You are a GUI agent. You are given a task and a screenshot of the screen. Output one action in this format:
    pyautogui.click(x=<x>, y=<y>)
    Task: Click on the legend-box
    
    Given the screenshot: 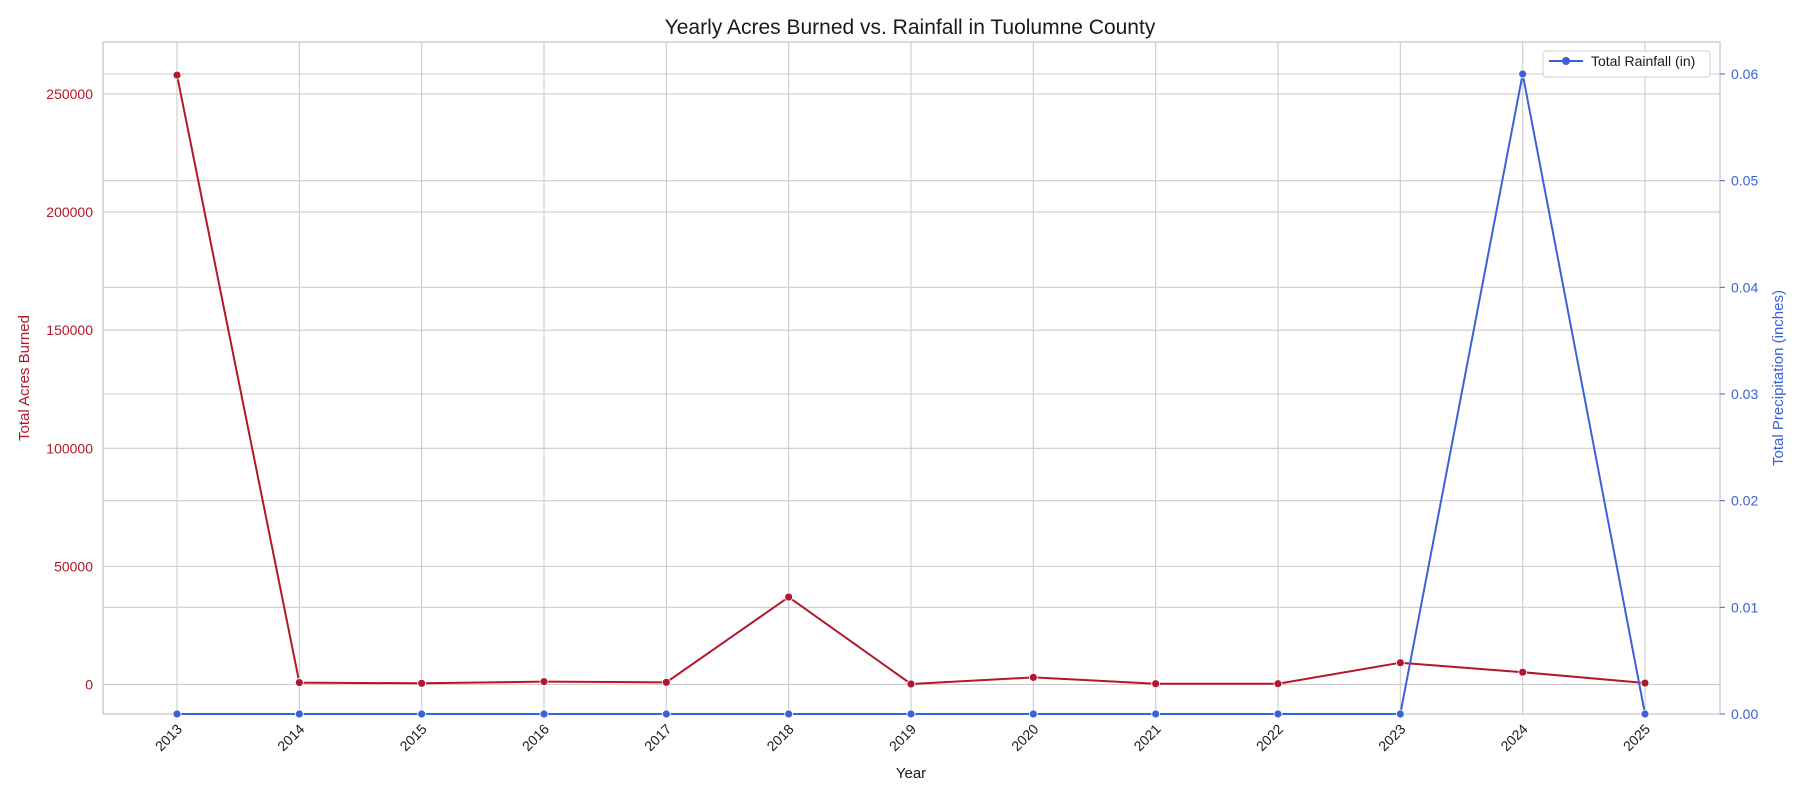 What is the action you would take?
    pyautogui.click(x=1626, y=64)
    